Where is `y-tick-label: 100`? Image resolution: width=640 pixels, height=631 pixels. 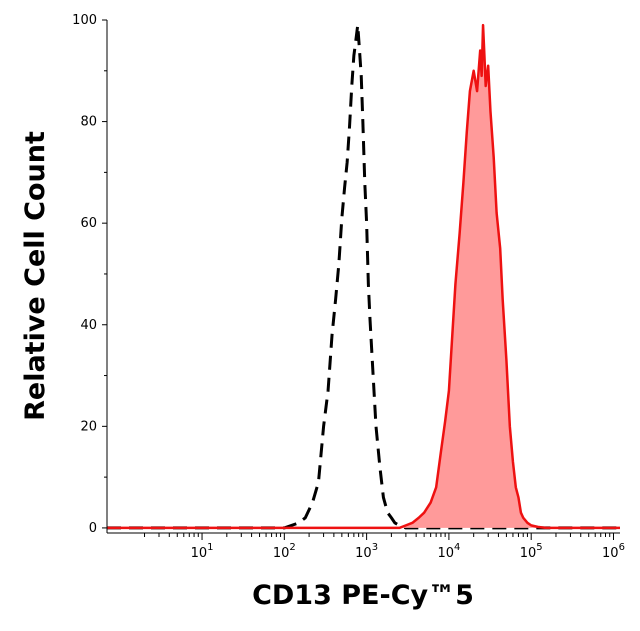 y-tick-label: 100 is located at coordinates (84, 20).